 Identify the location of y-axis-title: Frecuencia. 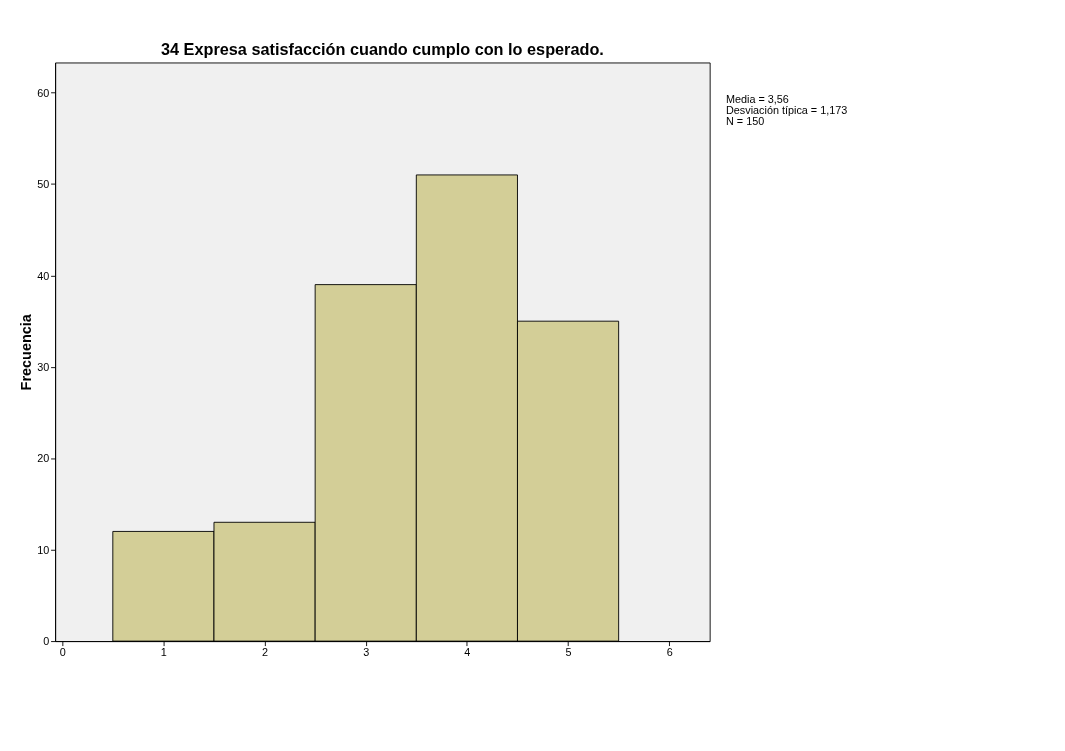
(25, 352).